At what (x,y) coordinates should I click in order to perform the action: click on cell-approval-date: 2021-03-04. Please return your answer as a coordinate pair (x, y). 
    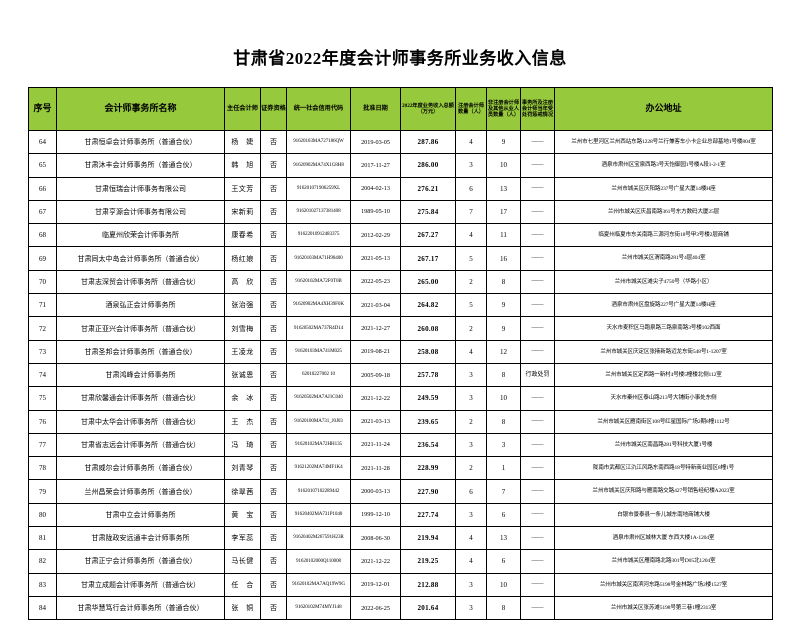
    Looking at the image, I should click on (375, 305).